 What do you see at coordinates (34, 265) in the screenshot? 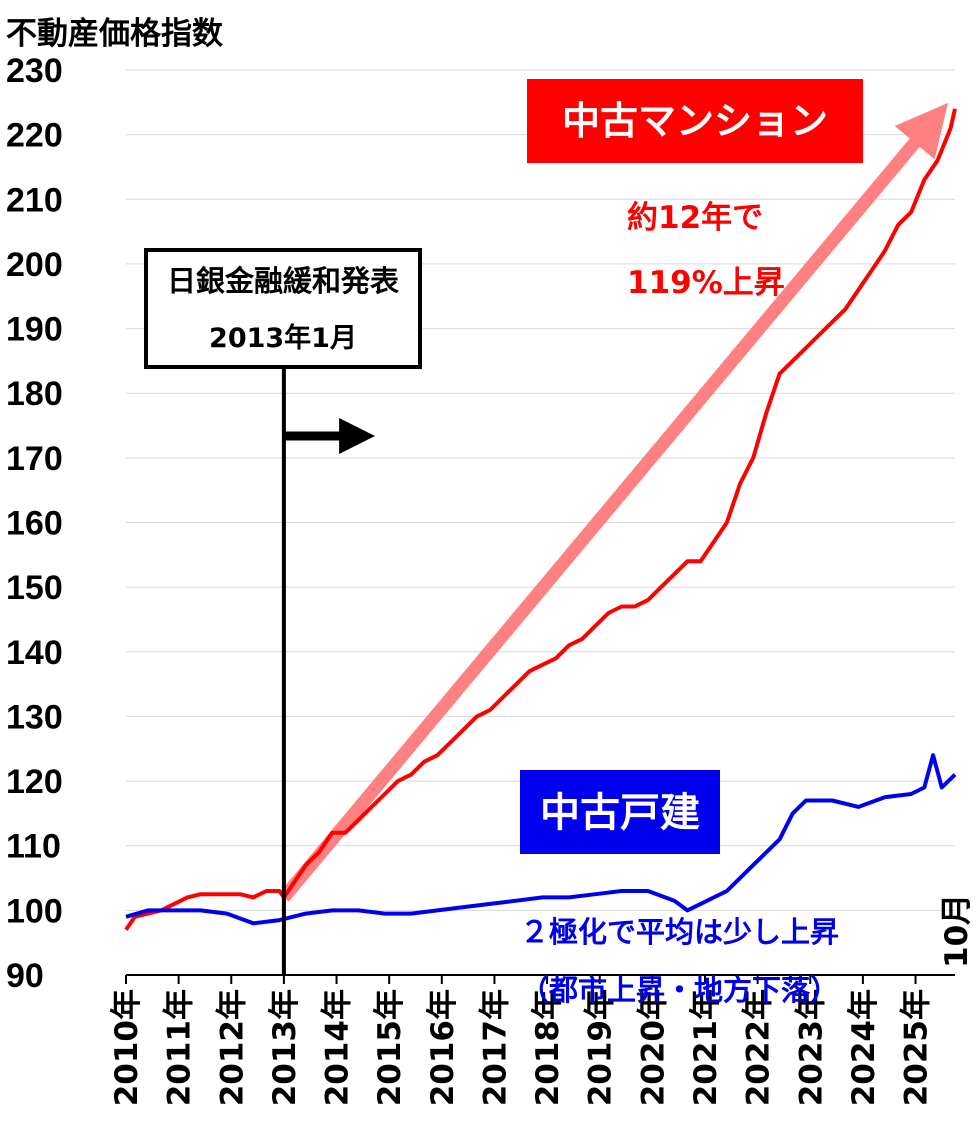
I see `y-tick-label: 200` at bounding box center [34, 265].